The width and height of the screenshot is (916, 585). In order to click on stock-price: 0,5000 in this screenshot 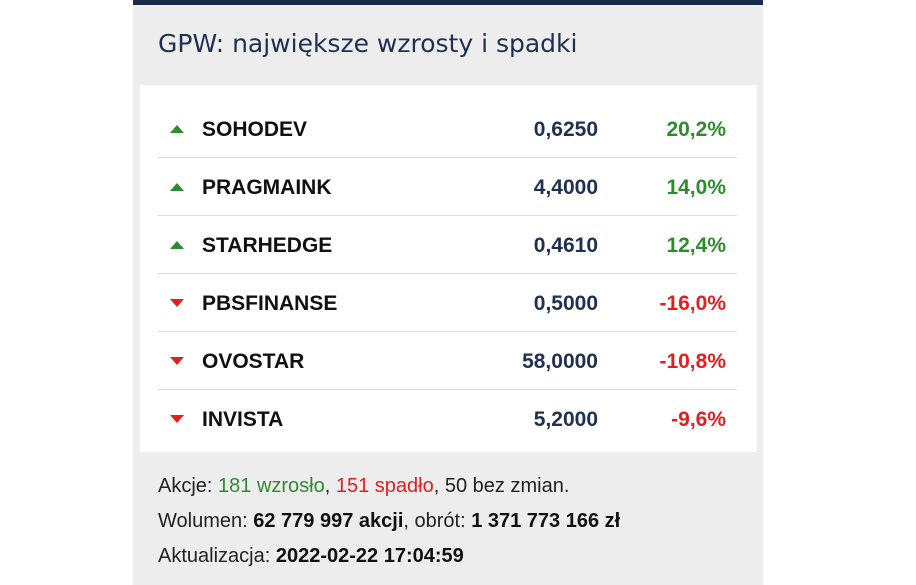, I will do `click(565, 303)`.